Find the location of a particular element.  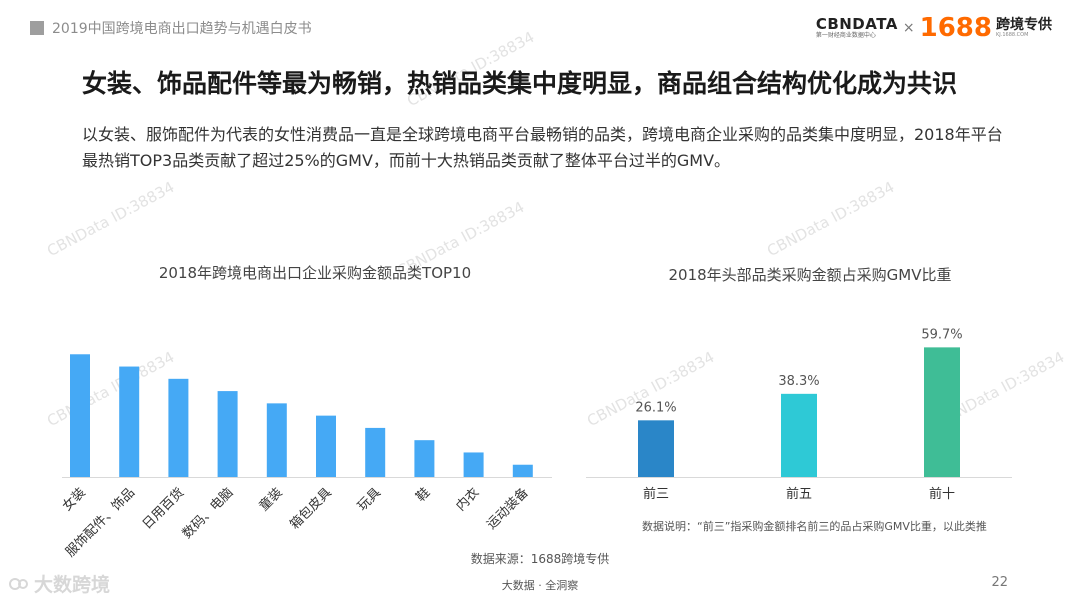

chart2-category-label: 前五 is located at coordinates (799, 494).